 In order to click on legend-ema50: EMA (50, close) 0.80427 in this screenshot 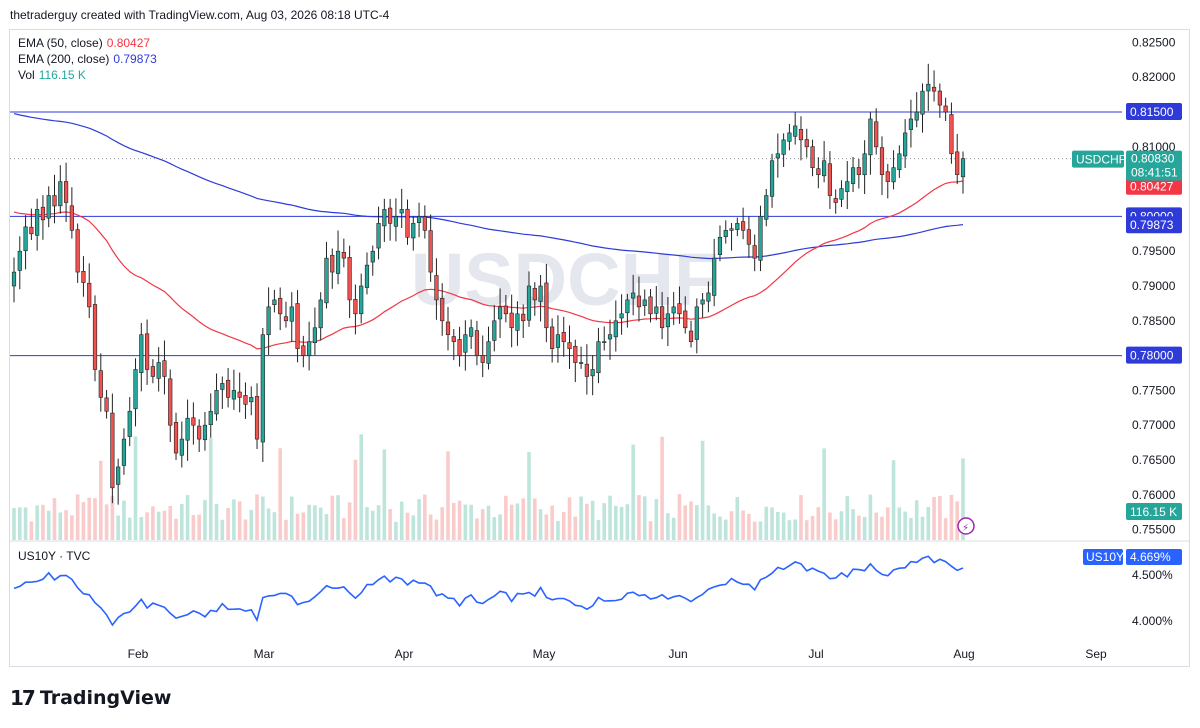, I will do `click(84, 43)`.